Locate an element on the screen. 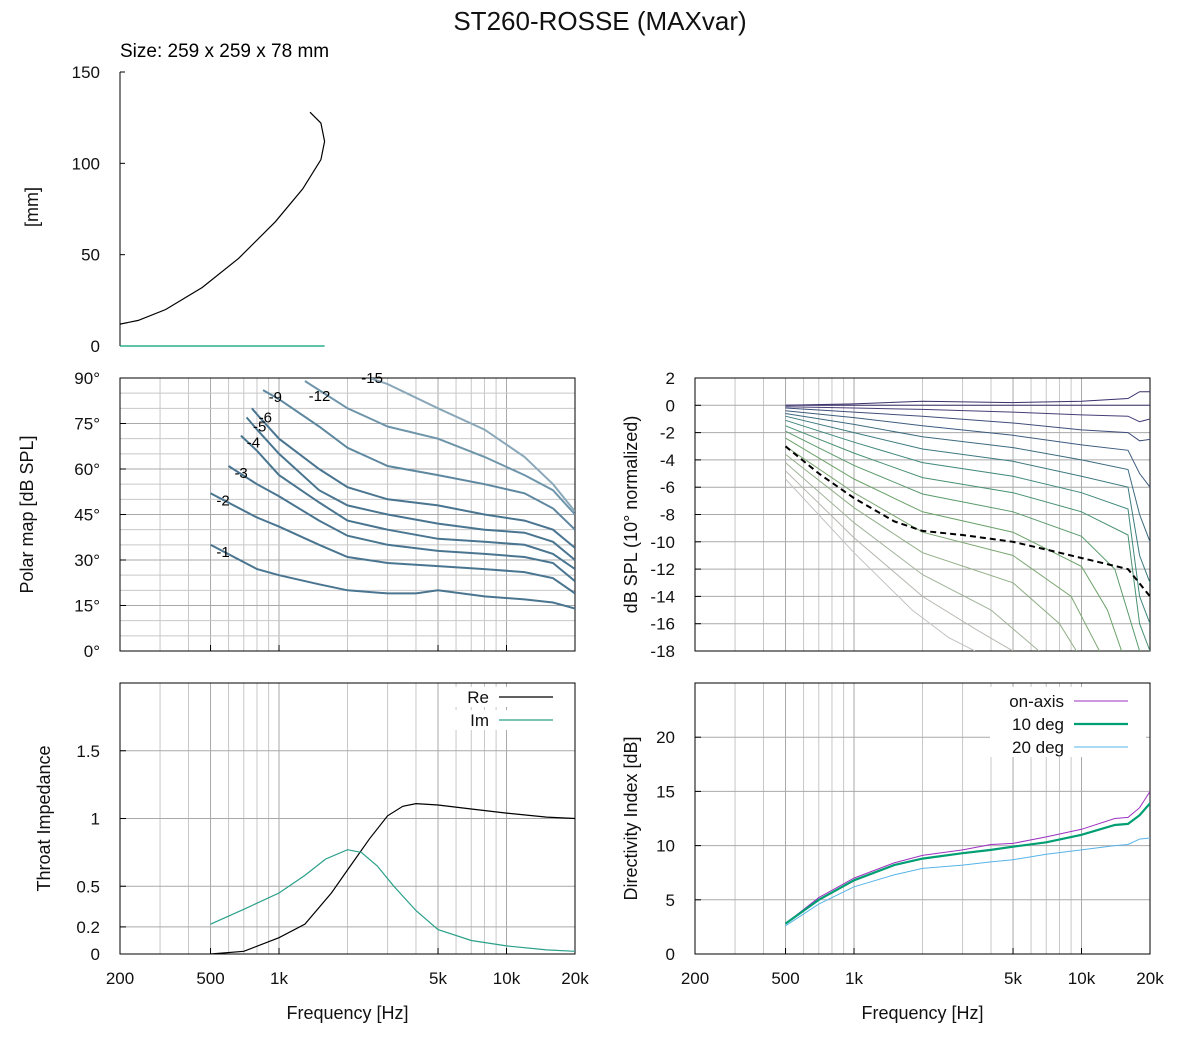 The height and width of the screenshot is (1040, 1200). profile-panel: 0 50 100 150 [mm] is located at coordinates (174, 209).